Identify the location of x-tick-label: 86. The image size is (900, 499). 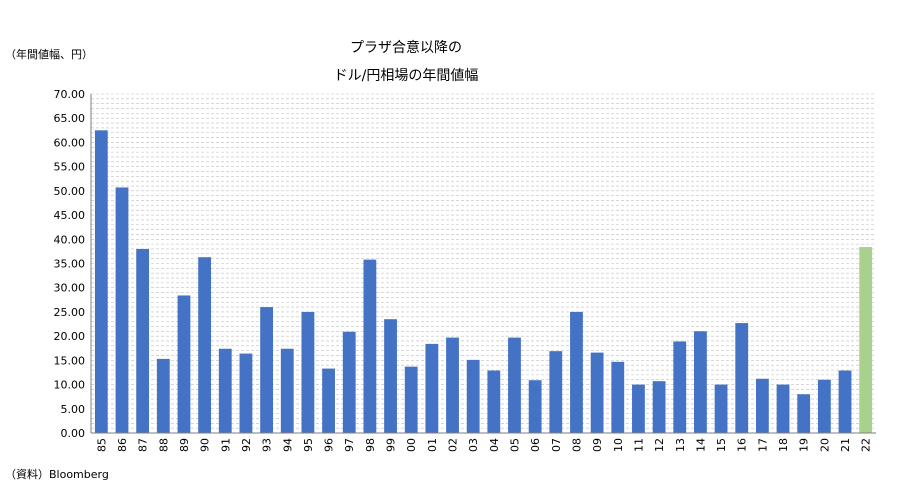
(122, 445).